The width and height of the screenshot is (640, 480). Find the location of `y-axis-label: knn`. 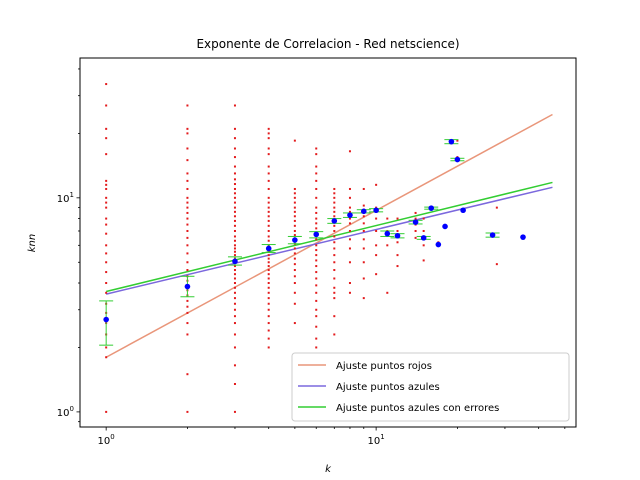

y-axis-label: knn is located at coordinates (32, 243).